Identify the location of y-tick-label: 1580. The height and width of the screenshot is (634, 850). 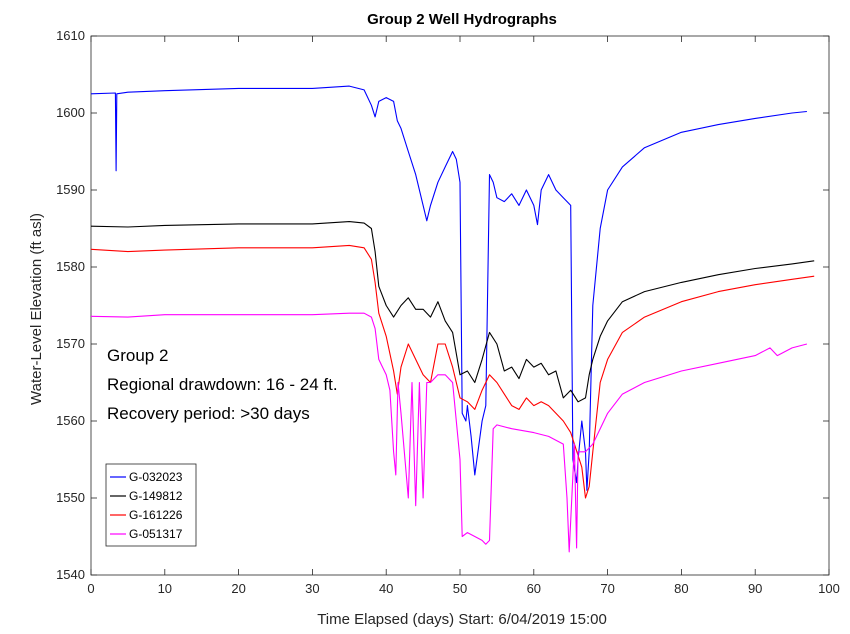
(70, 266).